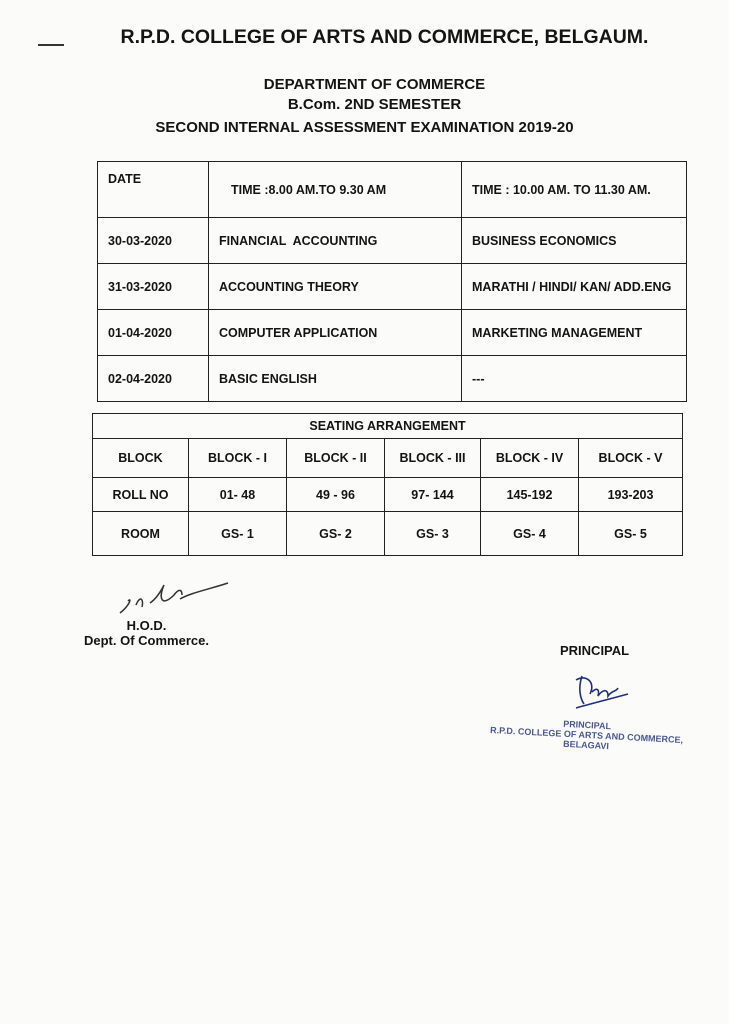 Image resolution: width=729 pixels, height=1024 pixels. I want to click on principal-signature, so click(602, 692).